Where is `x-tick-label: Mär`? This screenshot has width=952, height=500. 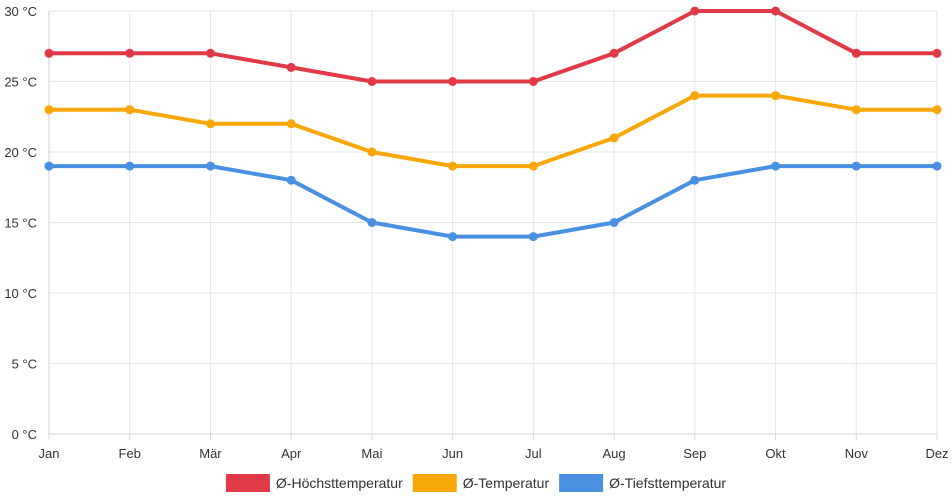 x-tick-label: Mär is located at coordinates (210, 453).